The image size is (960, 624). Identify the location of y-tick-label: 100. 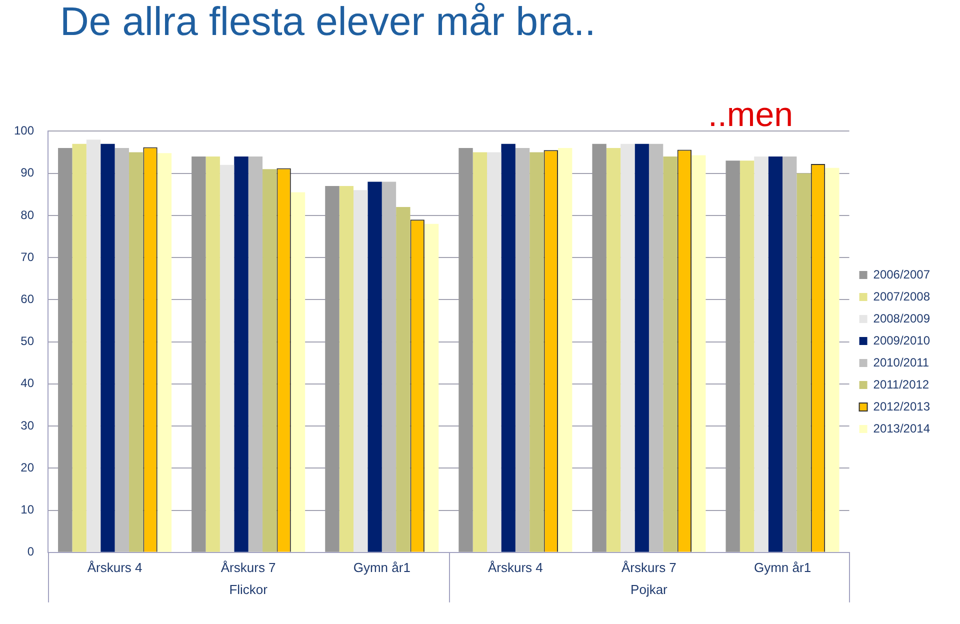
(24, 131).